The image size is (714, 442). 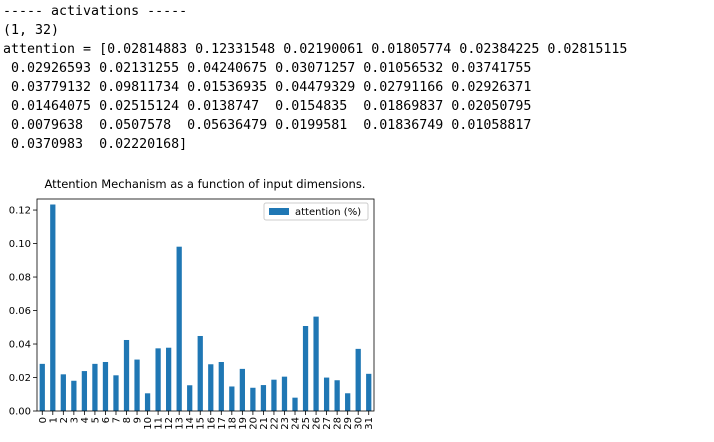 I want to click on x-tick-label: 31, so click(x=369, y=423).